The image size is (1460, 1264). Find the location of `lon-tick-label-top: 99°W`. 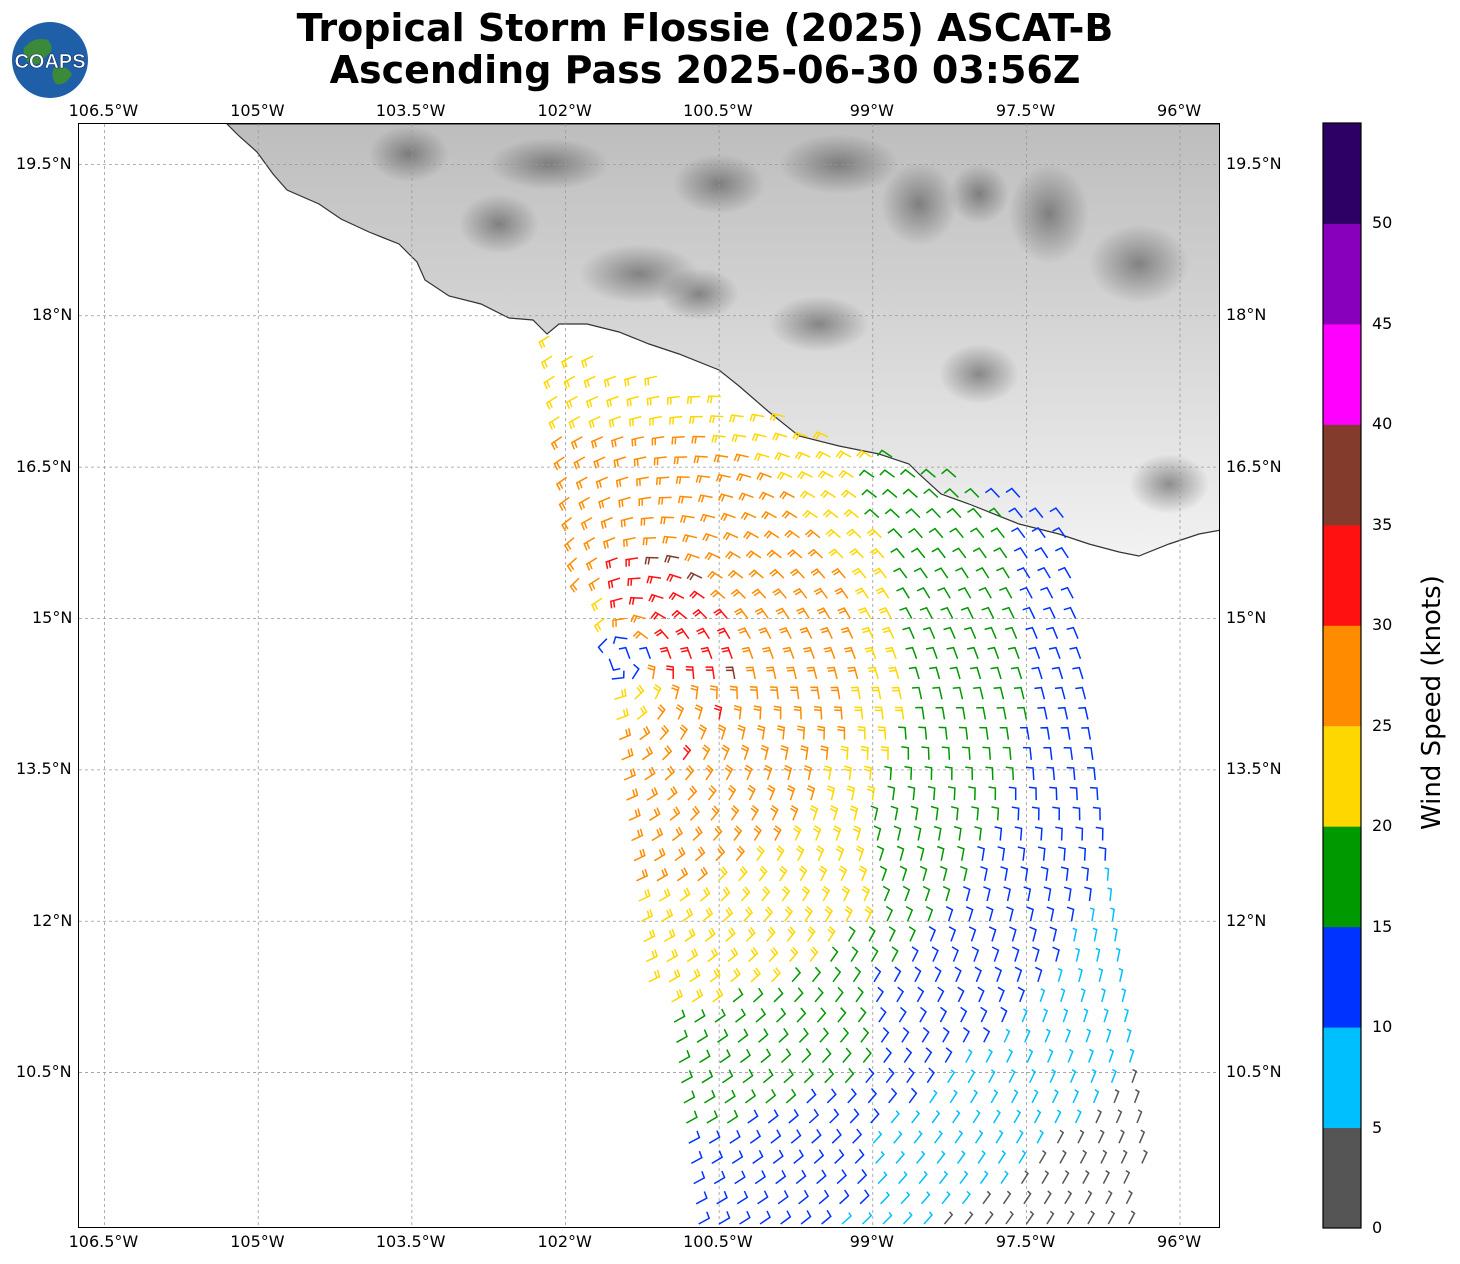

lon-tick-label-top: 99°W is located at coordinates (871, 110).